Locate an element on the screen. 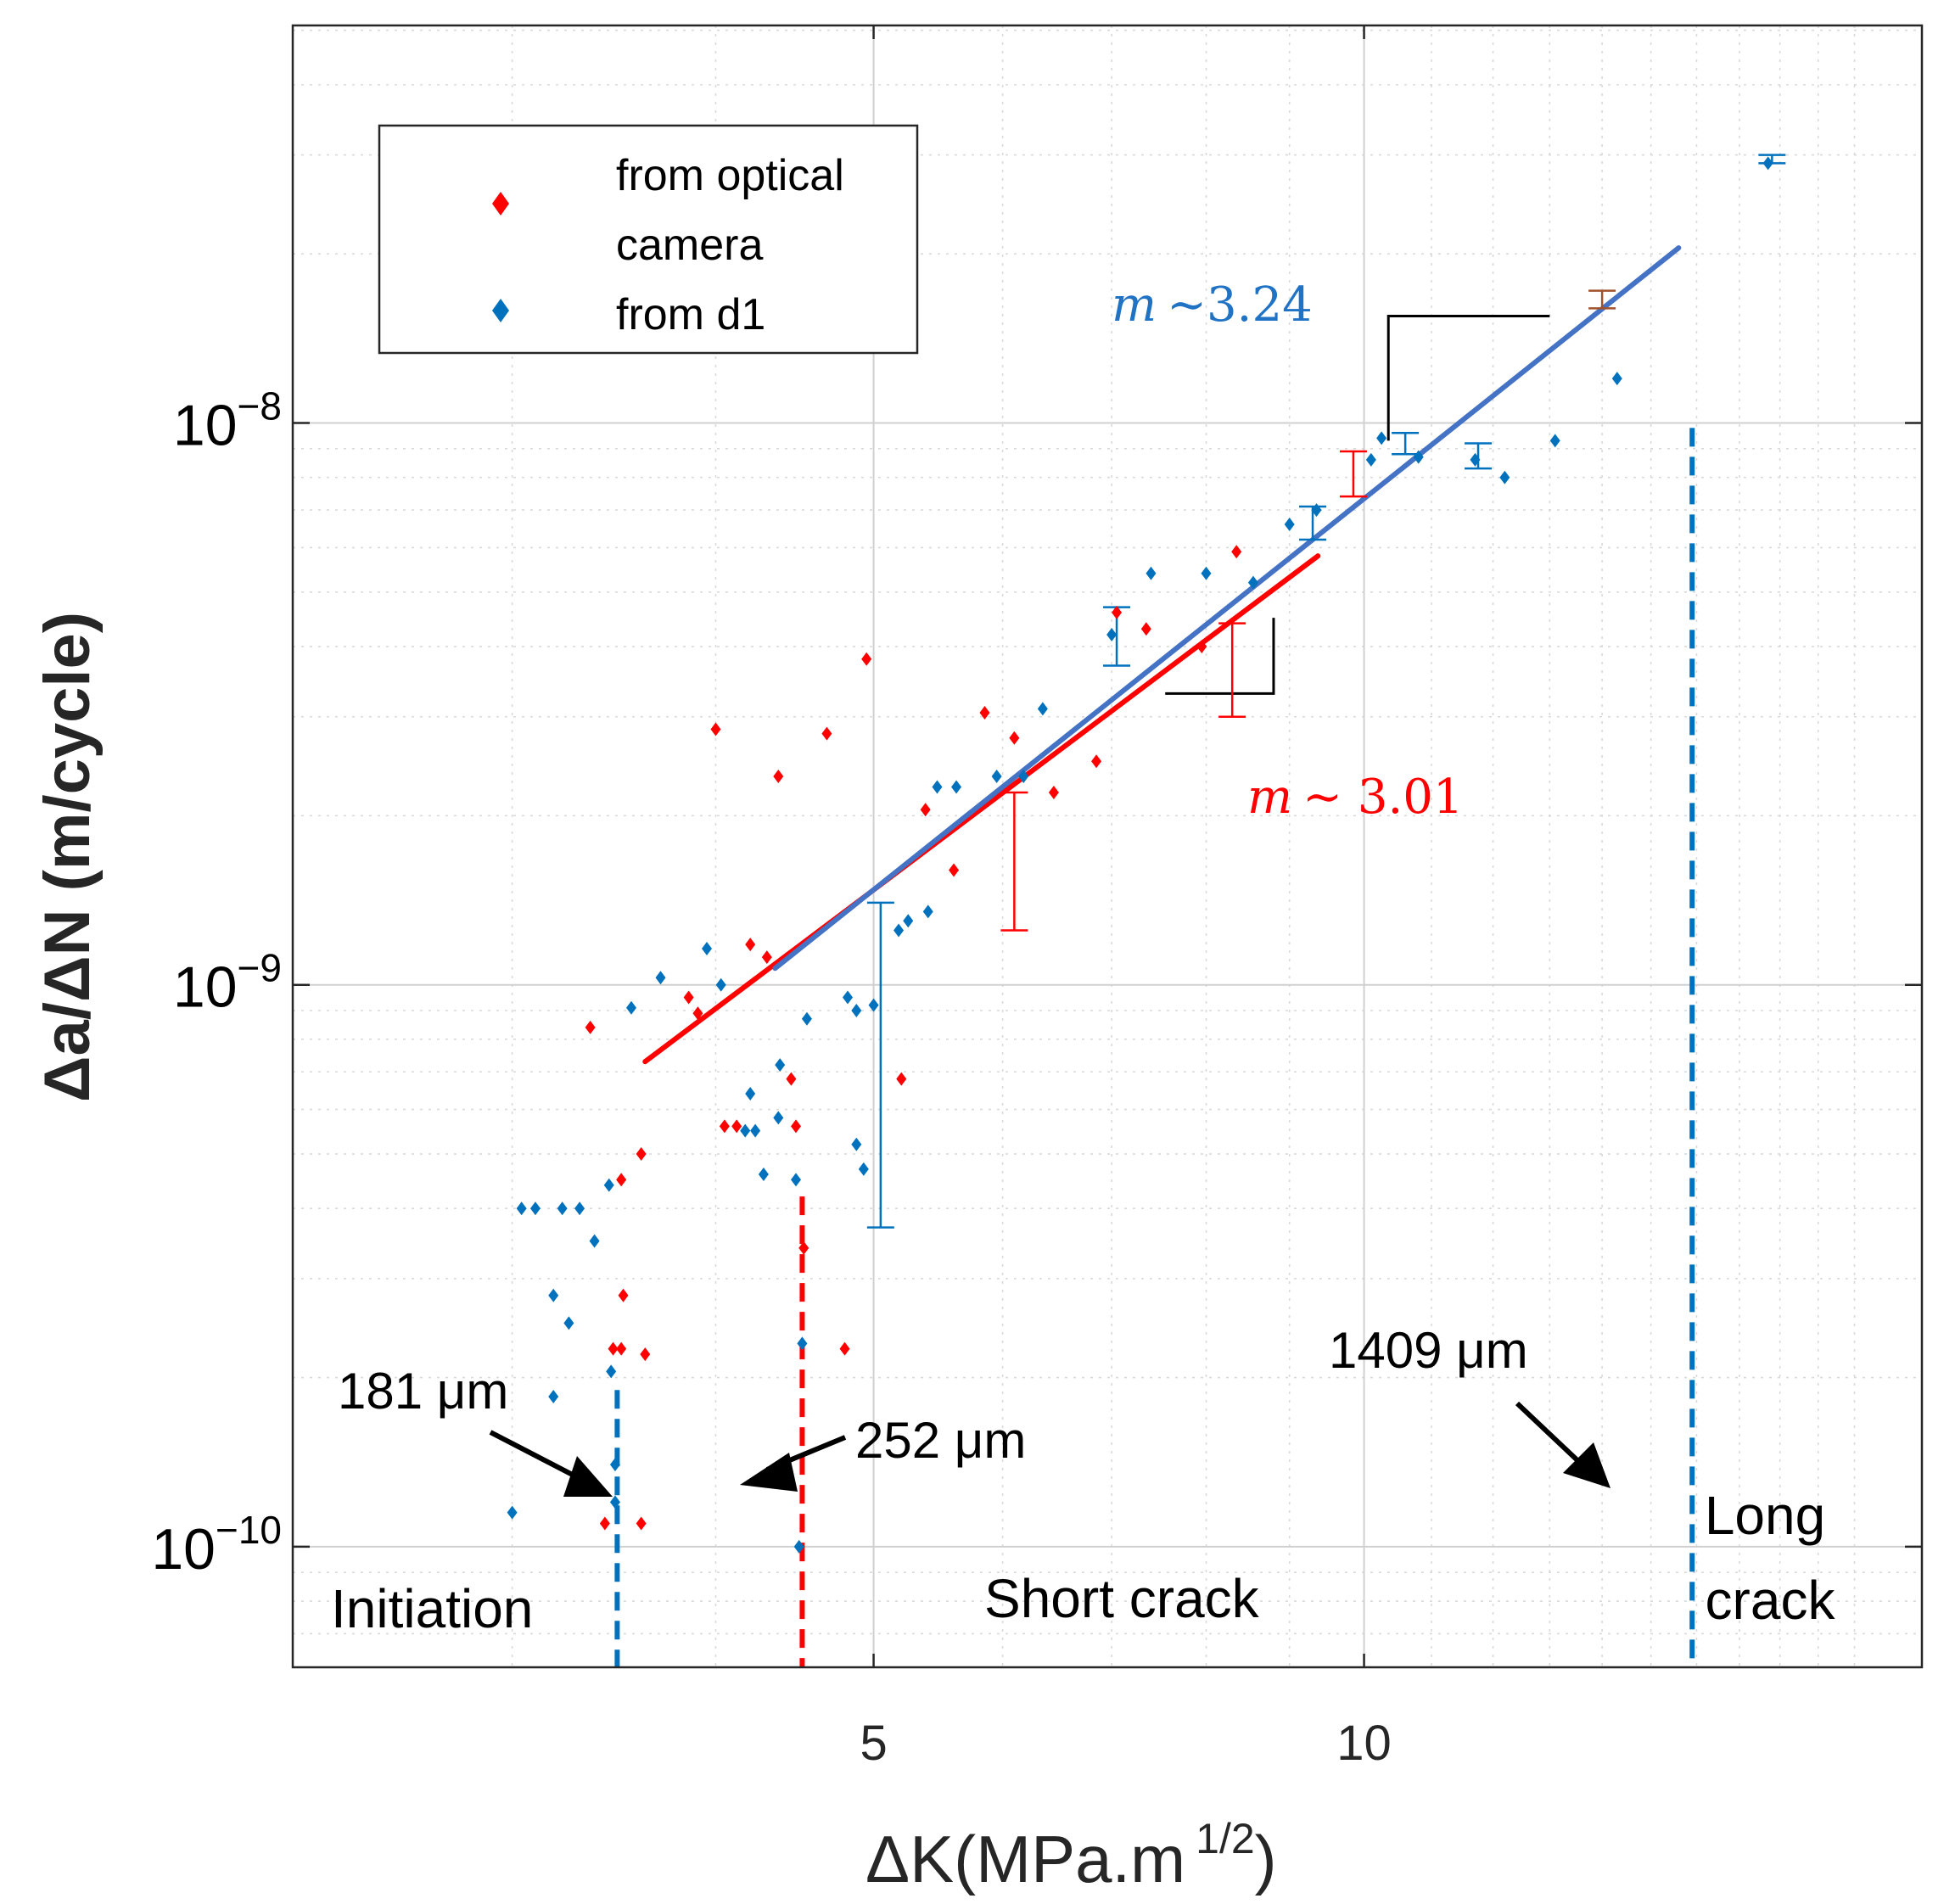 Image resolution: width=1955 pixels, height=1904 pixels. legend-label-optical-2: camera is located at coordinates (689, 245).